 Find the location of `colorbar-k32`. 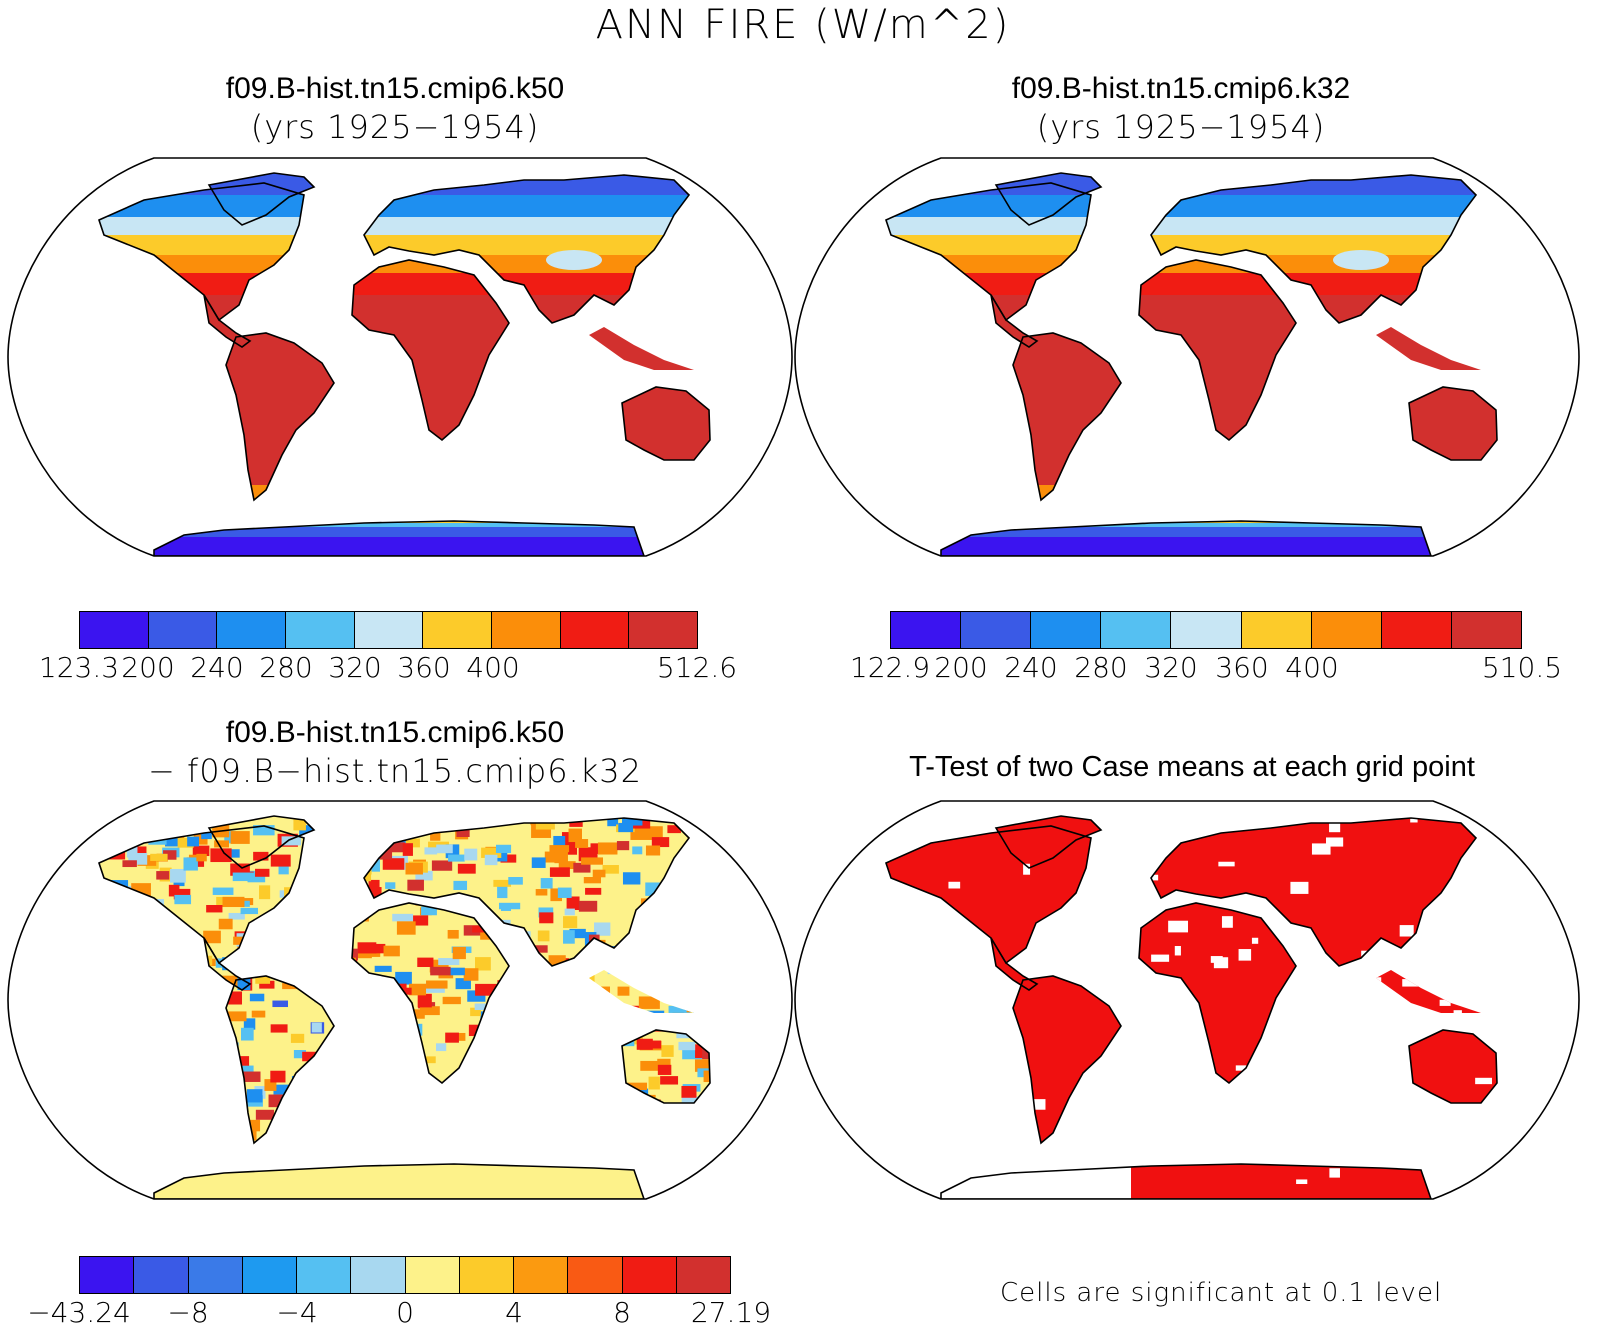

colorbar-k32 is located at coordinates (1206, 630).